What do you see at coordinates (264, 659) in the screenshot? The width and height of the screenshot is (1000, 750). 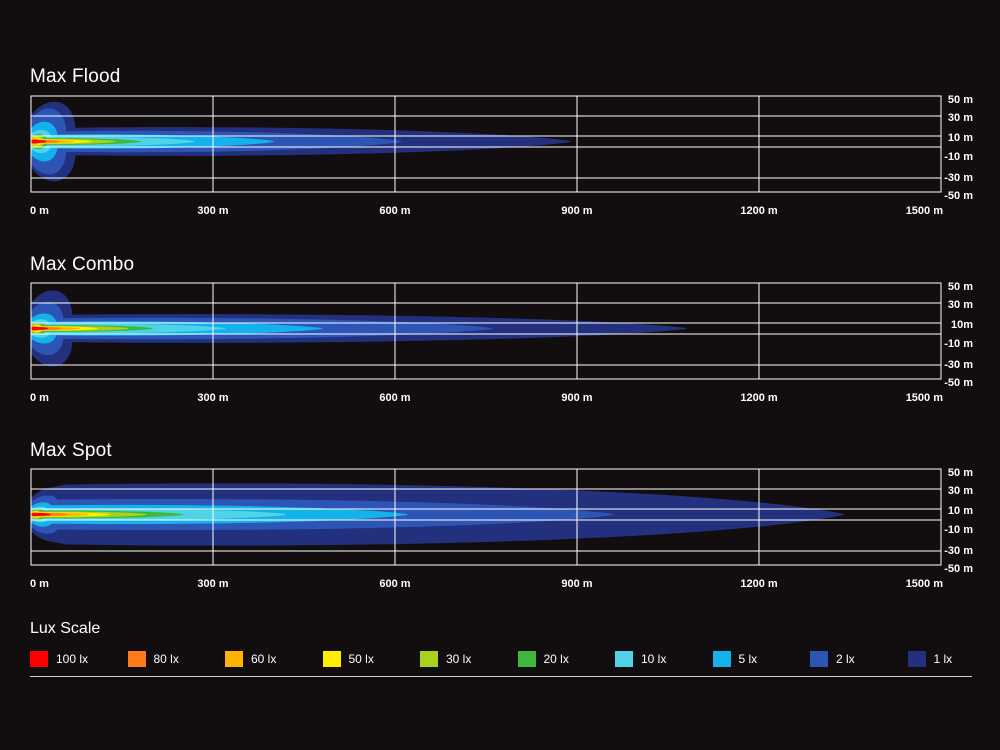 I see `legend-label: 60 lx` at bounding box center [264, 659].